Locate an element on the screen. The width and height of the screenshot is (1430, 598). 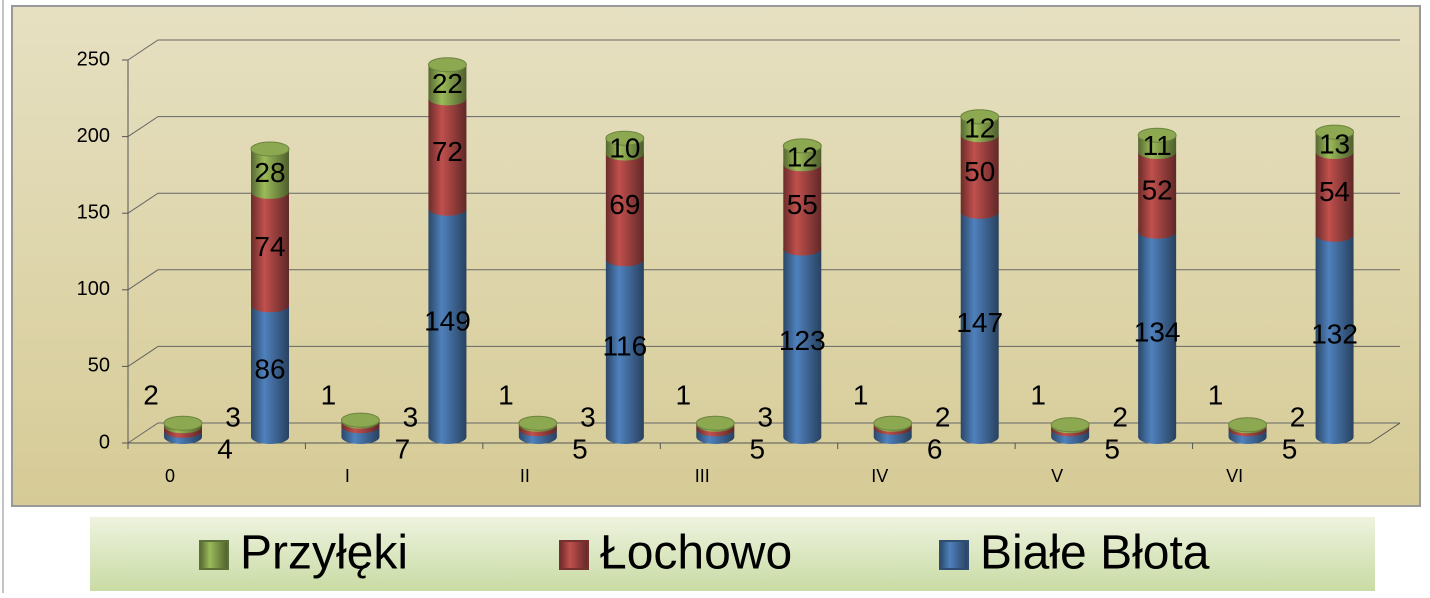
x-tick-label: I is located at coordinates (347, 476).